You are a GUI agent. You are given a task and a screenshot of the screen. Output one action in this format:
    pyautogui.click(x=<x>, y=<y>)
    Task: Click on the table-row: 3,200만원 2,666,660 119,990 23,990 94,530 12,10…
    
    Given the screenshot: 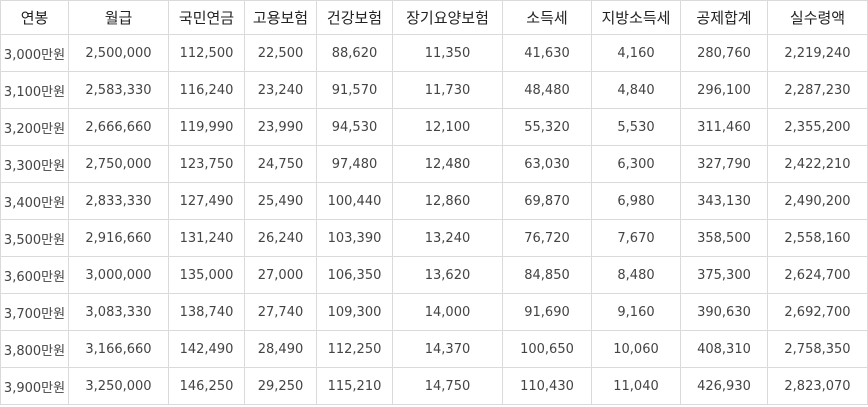 What is the action you would take?
    pyautogui.click(x=434, y=127)
    